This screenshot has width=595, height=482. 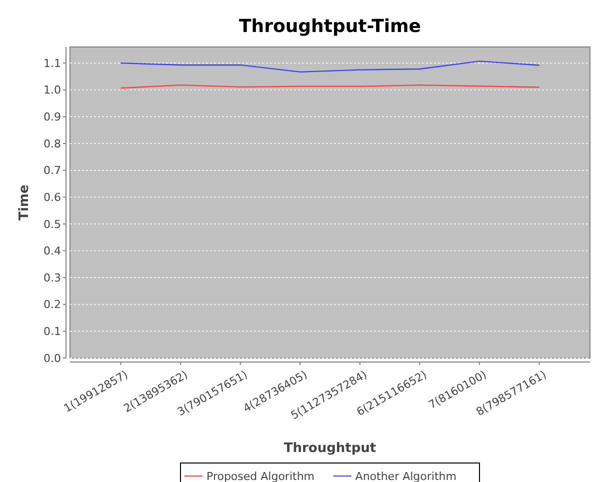 I want to click on y-tick-label: 1.0, so click(x=52, y=90).